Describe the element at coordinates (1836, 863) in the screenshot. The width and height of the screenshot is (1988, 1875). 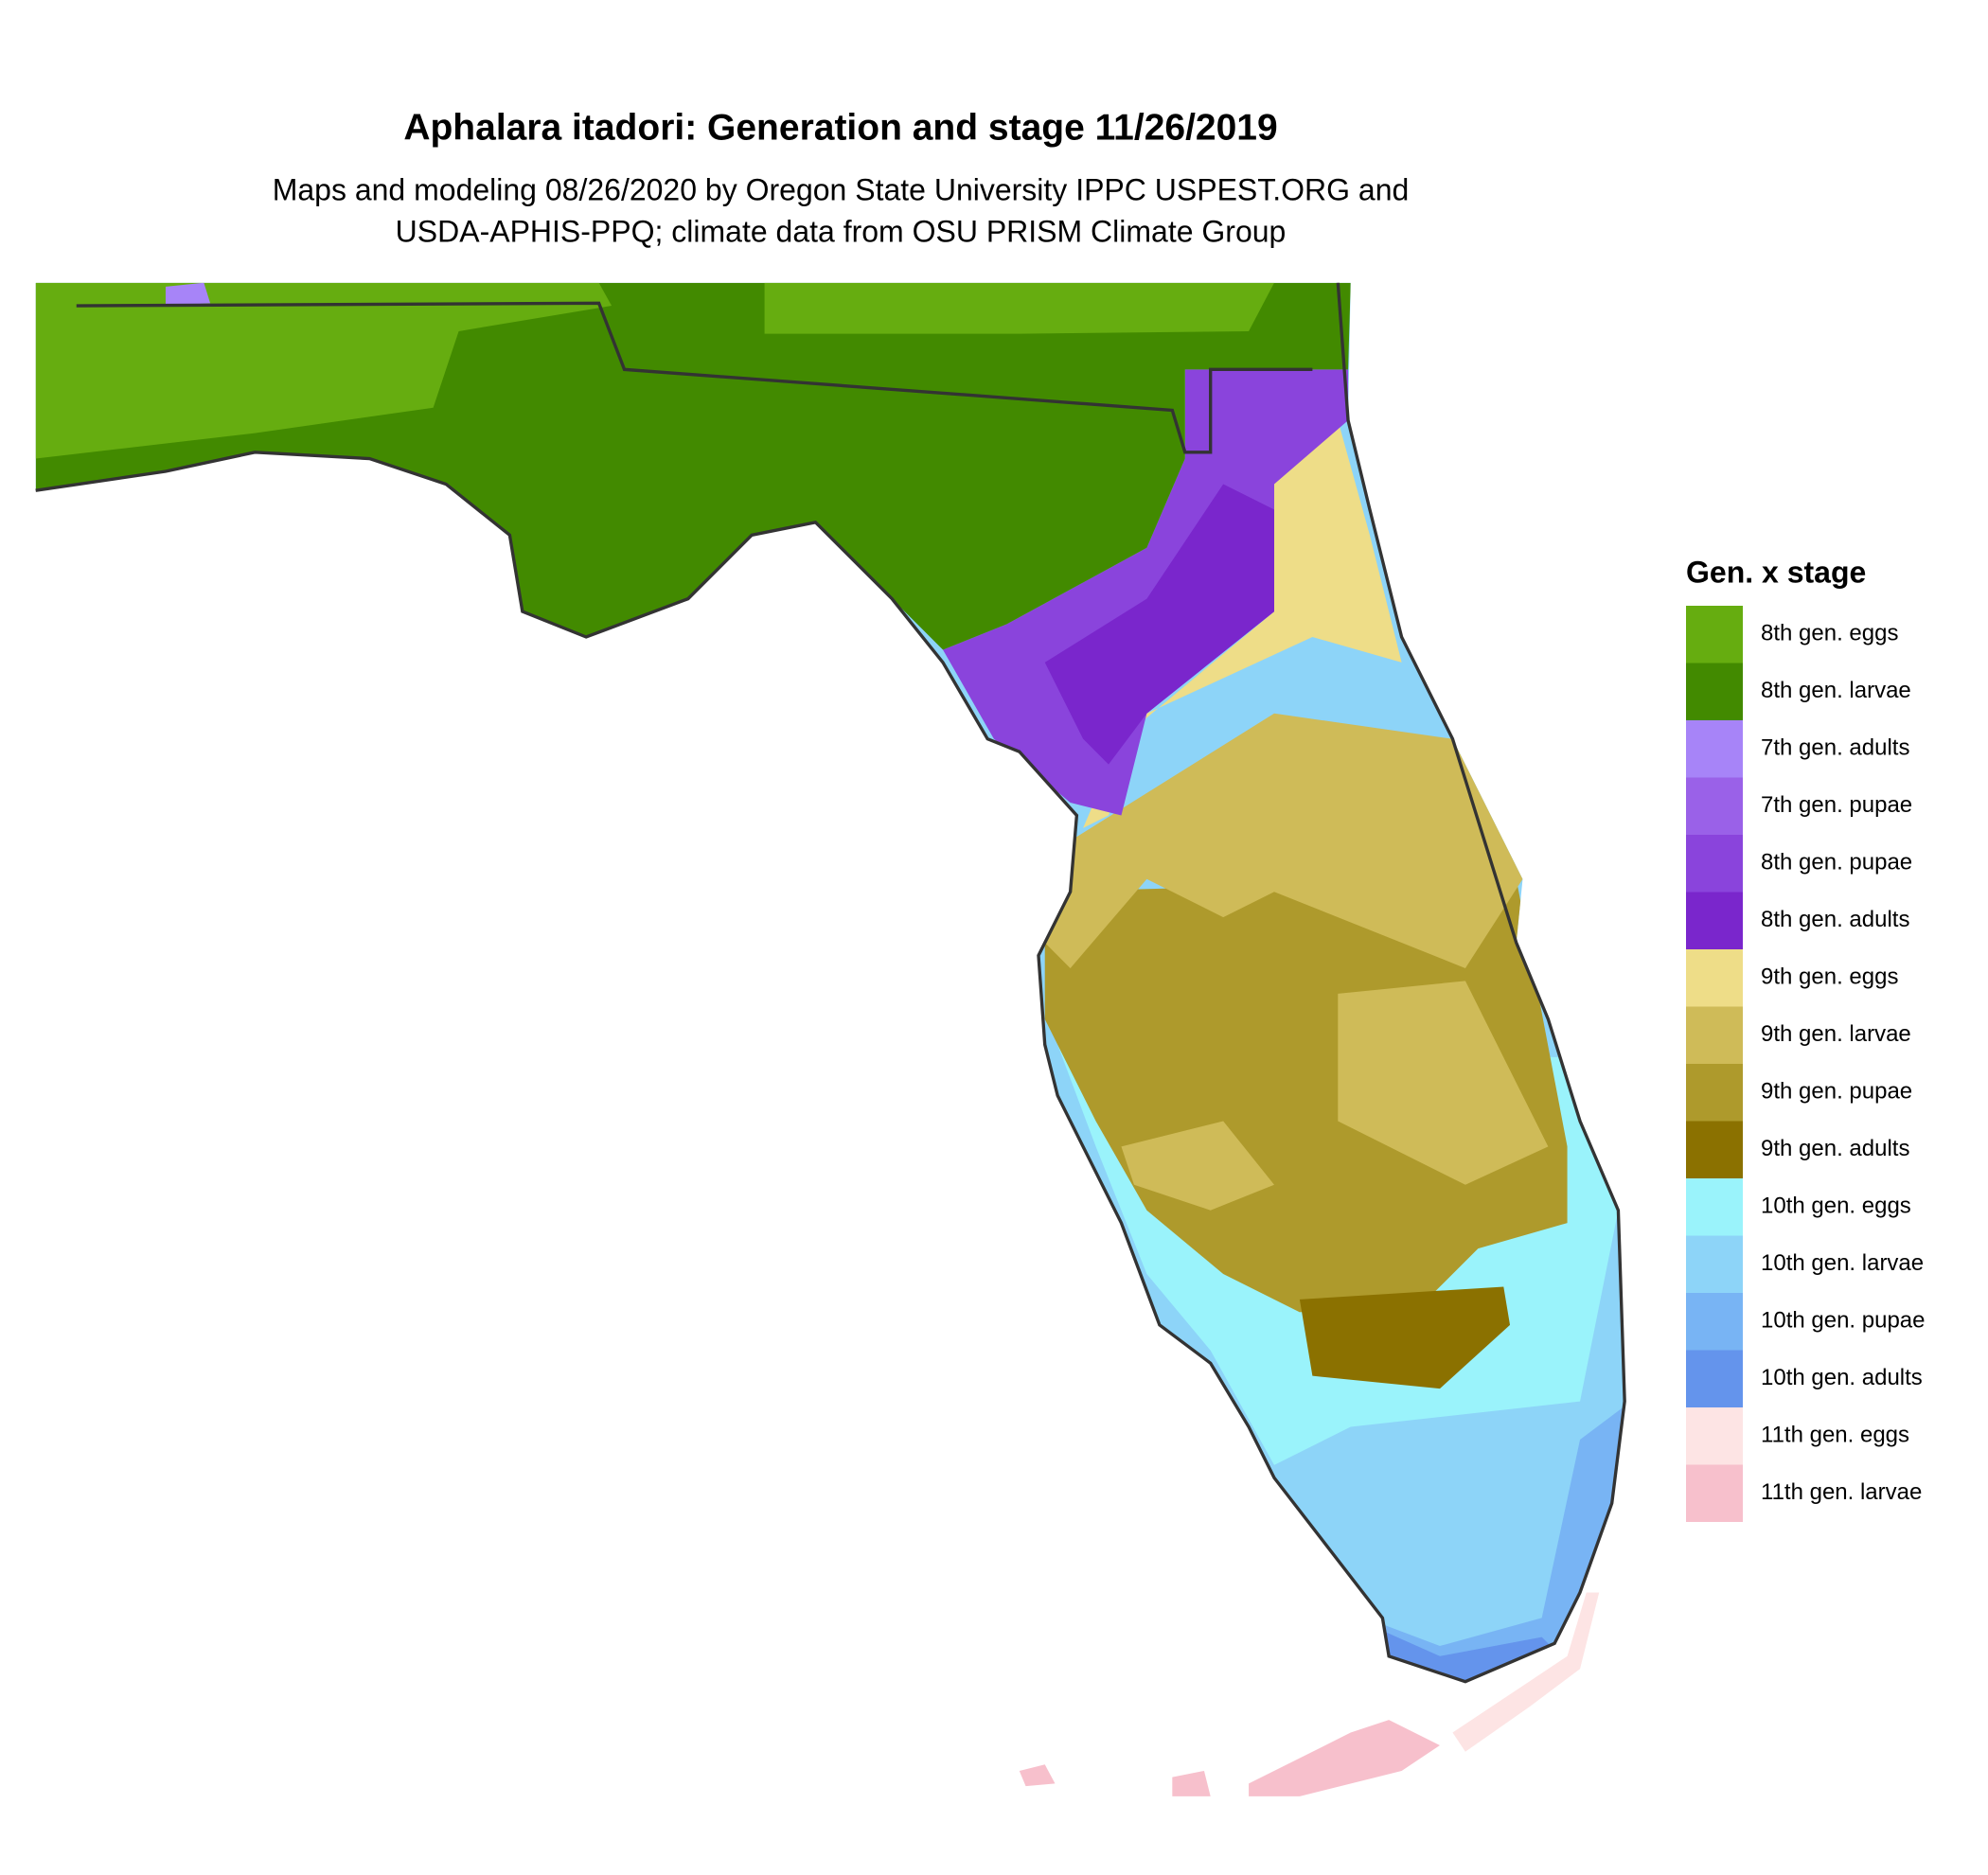
I see `legend-label: 8th gen. pupae` at that location.